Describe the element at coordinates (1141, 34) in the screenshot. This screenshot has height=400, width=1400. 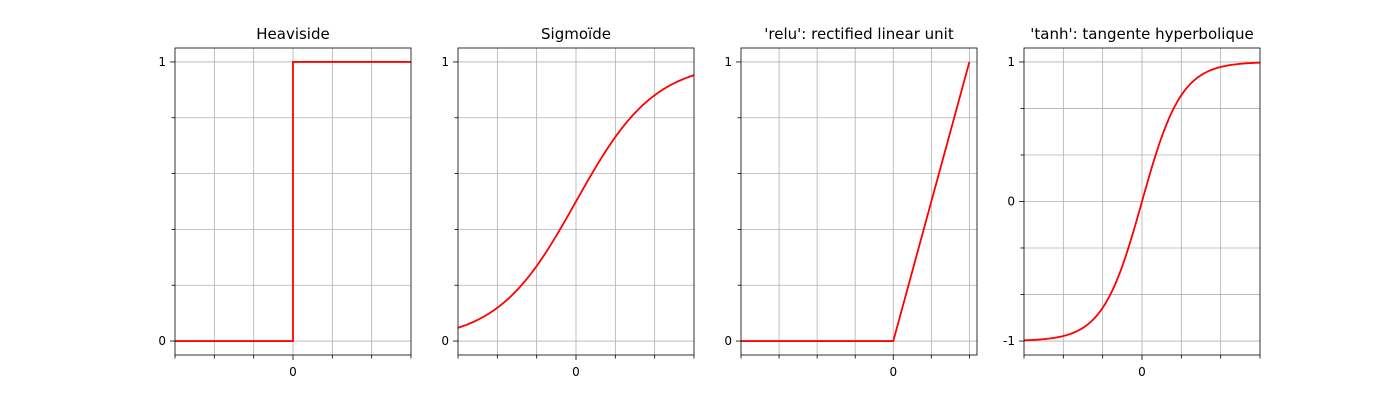
I see `chart-title: 'tanh': tangente hyperbolique` at that location.